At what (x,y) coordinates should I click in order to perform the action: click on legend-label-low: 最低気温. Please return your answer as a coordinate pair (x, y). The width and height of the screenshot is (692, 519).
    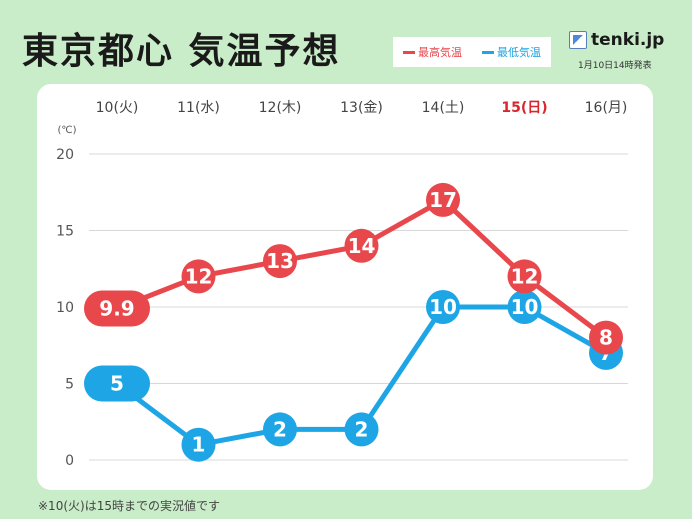
    Looking at the image, I should click on (519, 52).